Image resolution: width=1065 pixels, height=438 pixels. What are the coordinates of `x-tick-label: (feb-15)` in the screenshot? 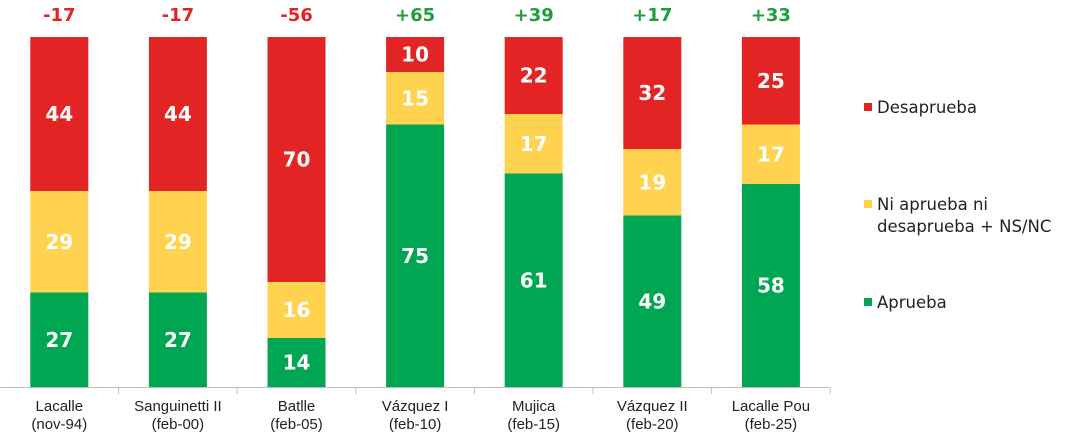 It's located at (533, 424).